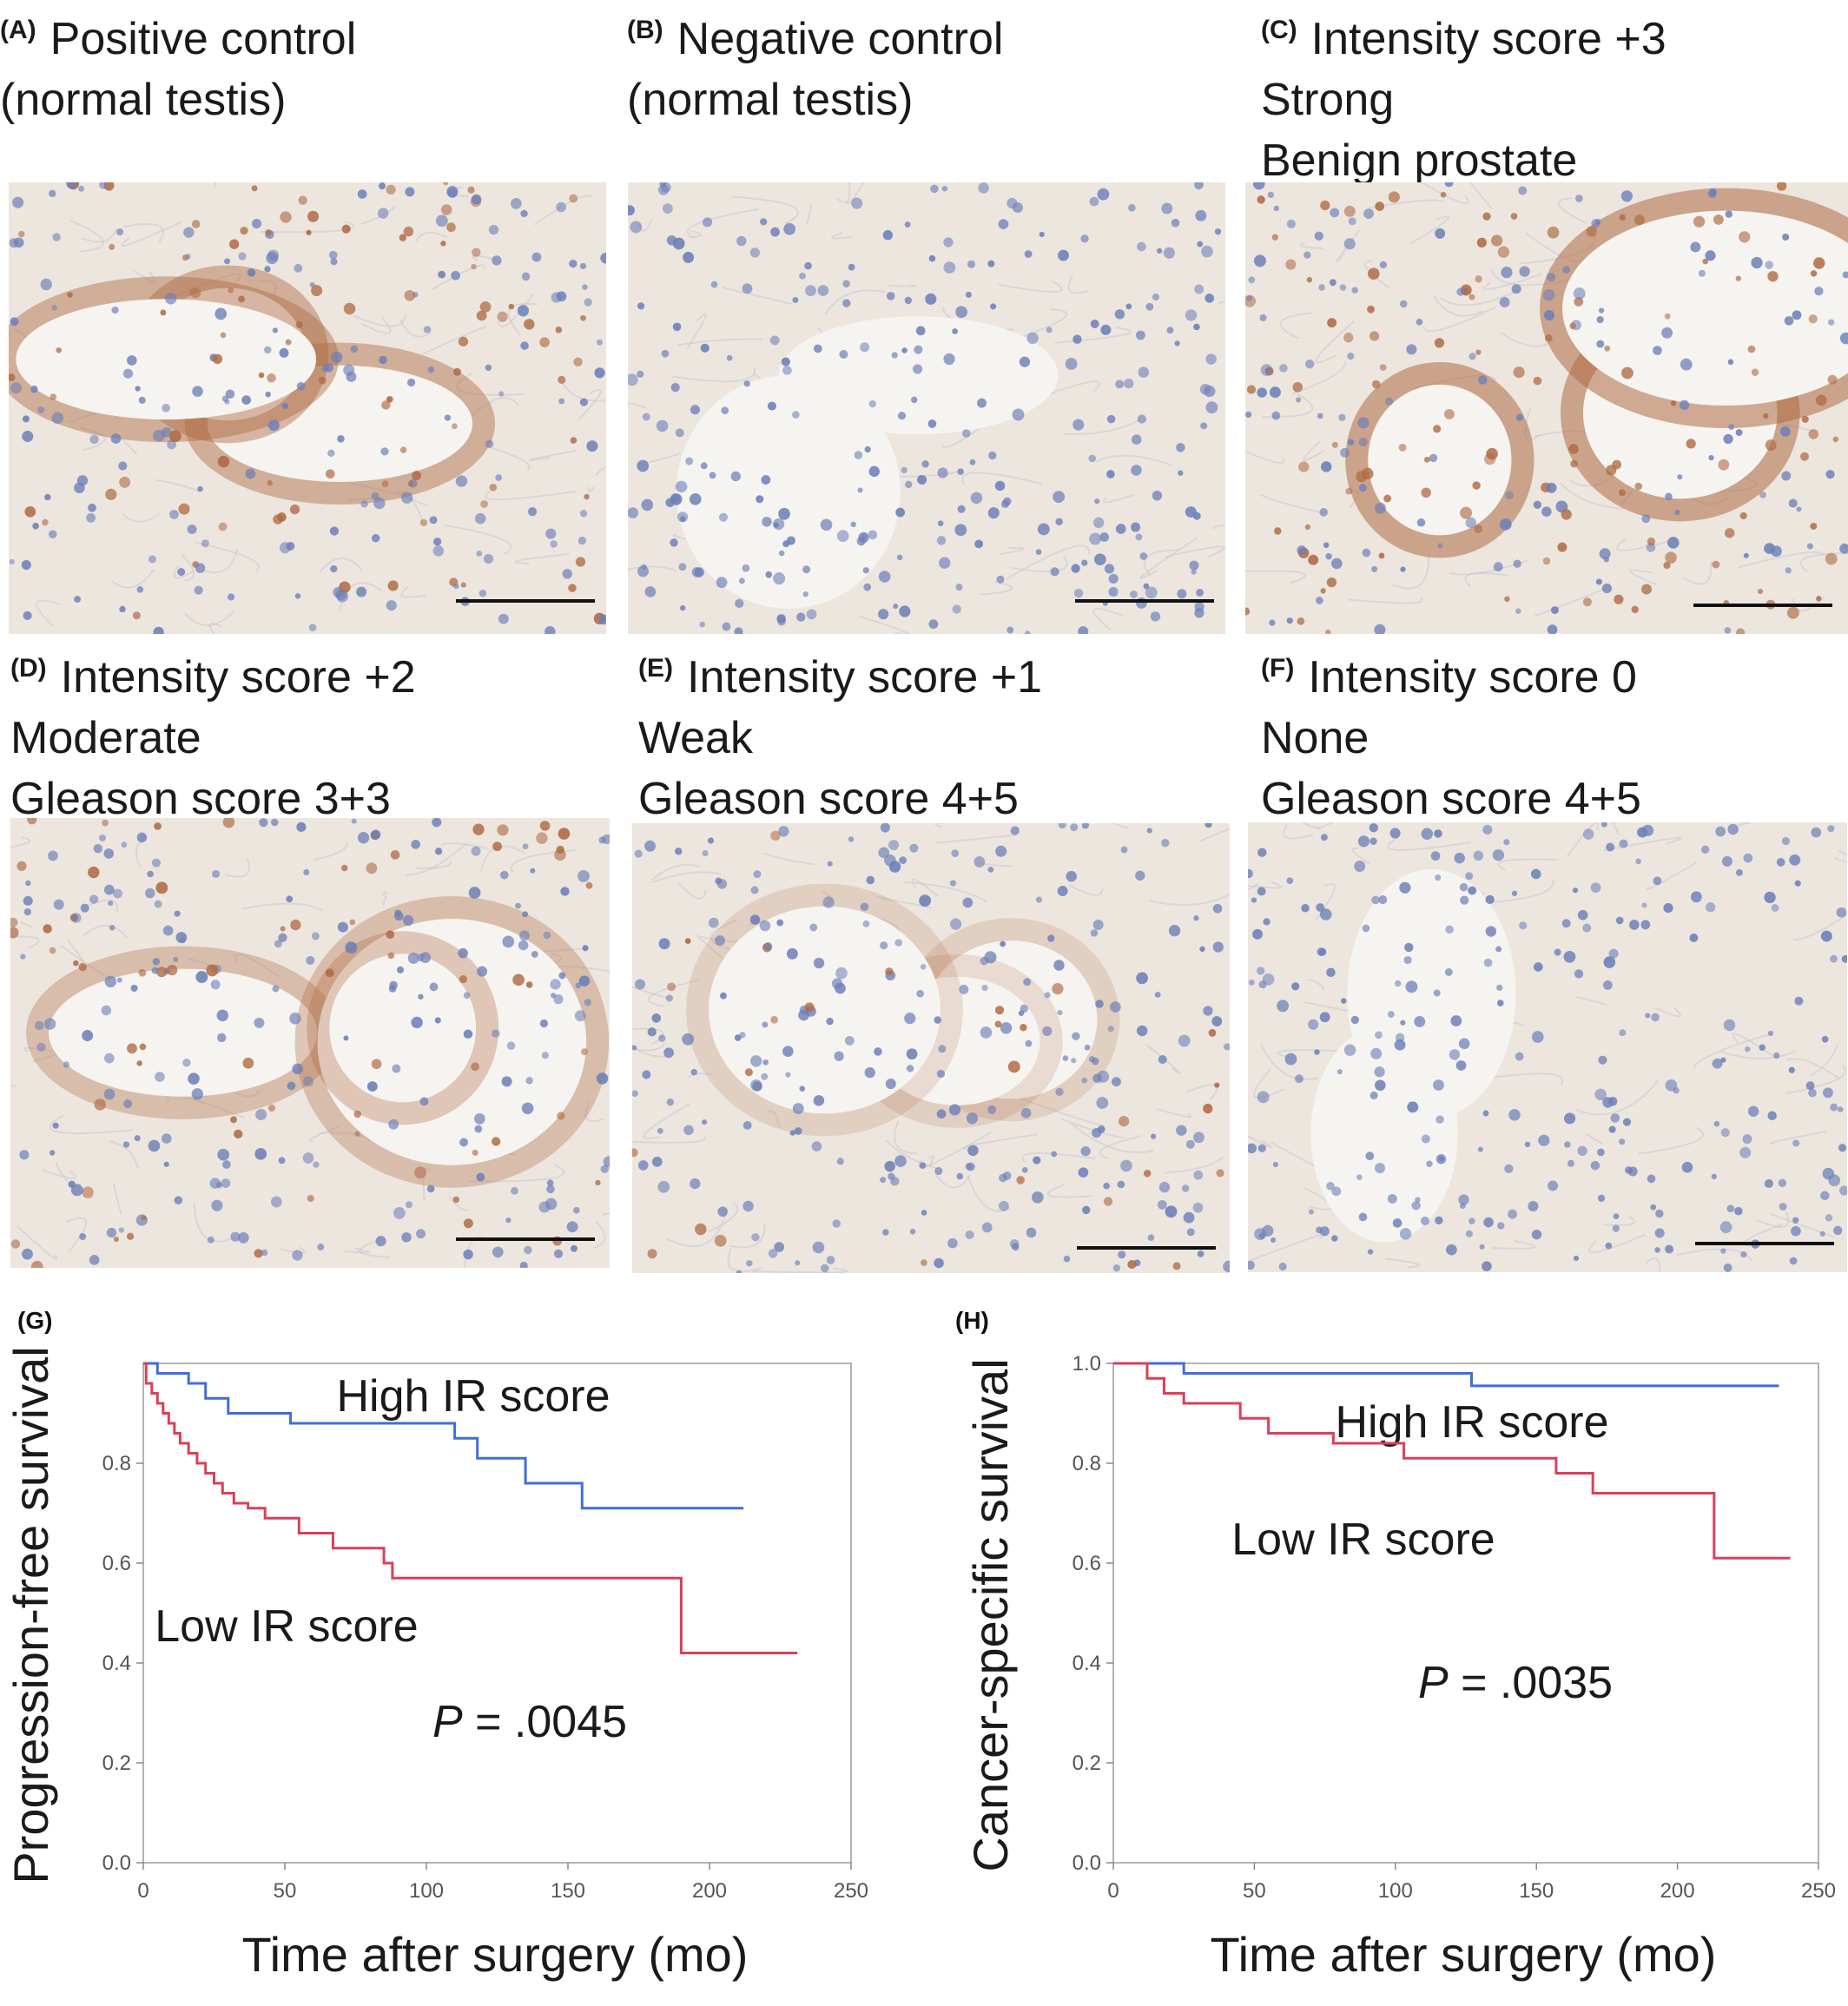 This screenshot has height=2006, width=1848. Describe the element at coordinates (35, 1320) in the screenshot. I see `chart-panel-tag: (G)` at that location.